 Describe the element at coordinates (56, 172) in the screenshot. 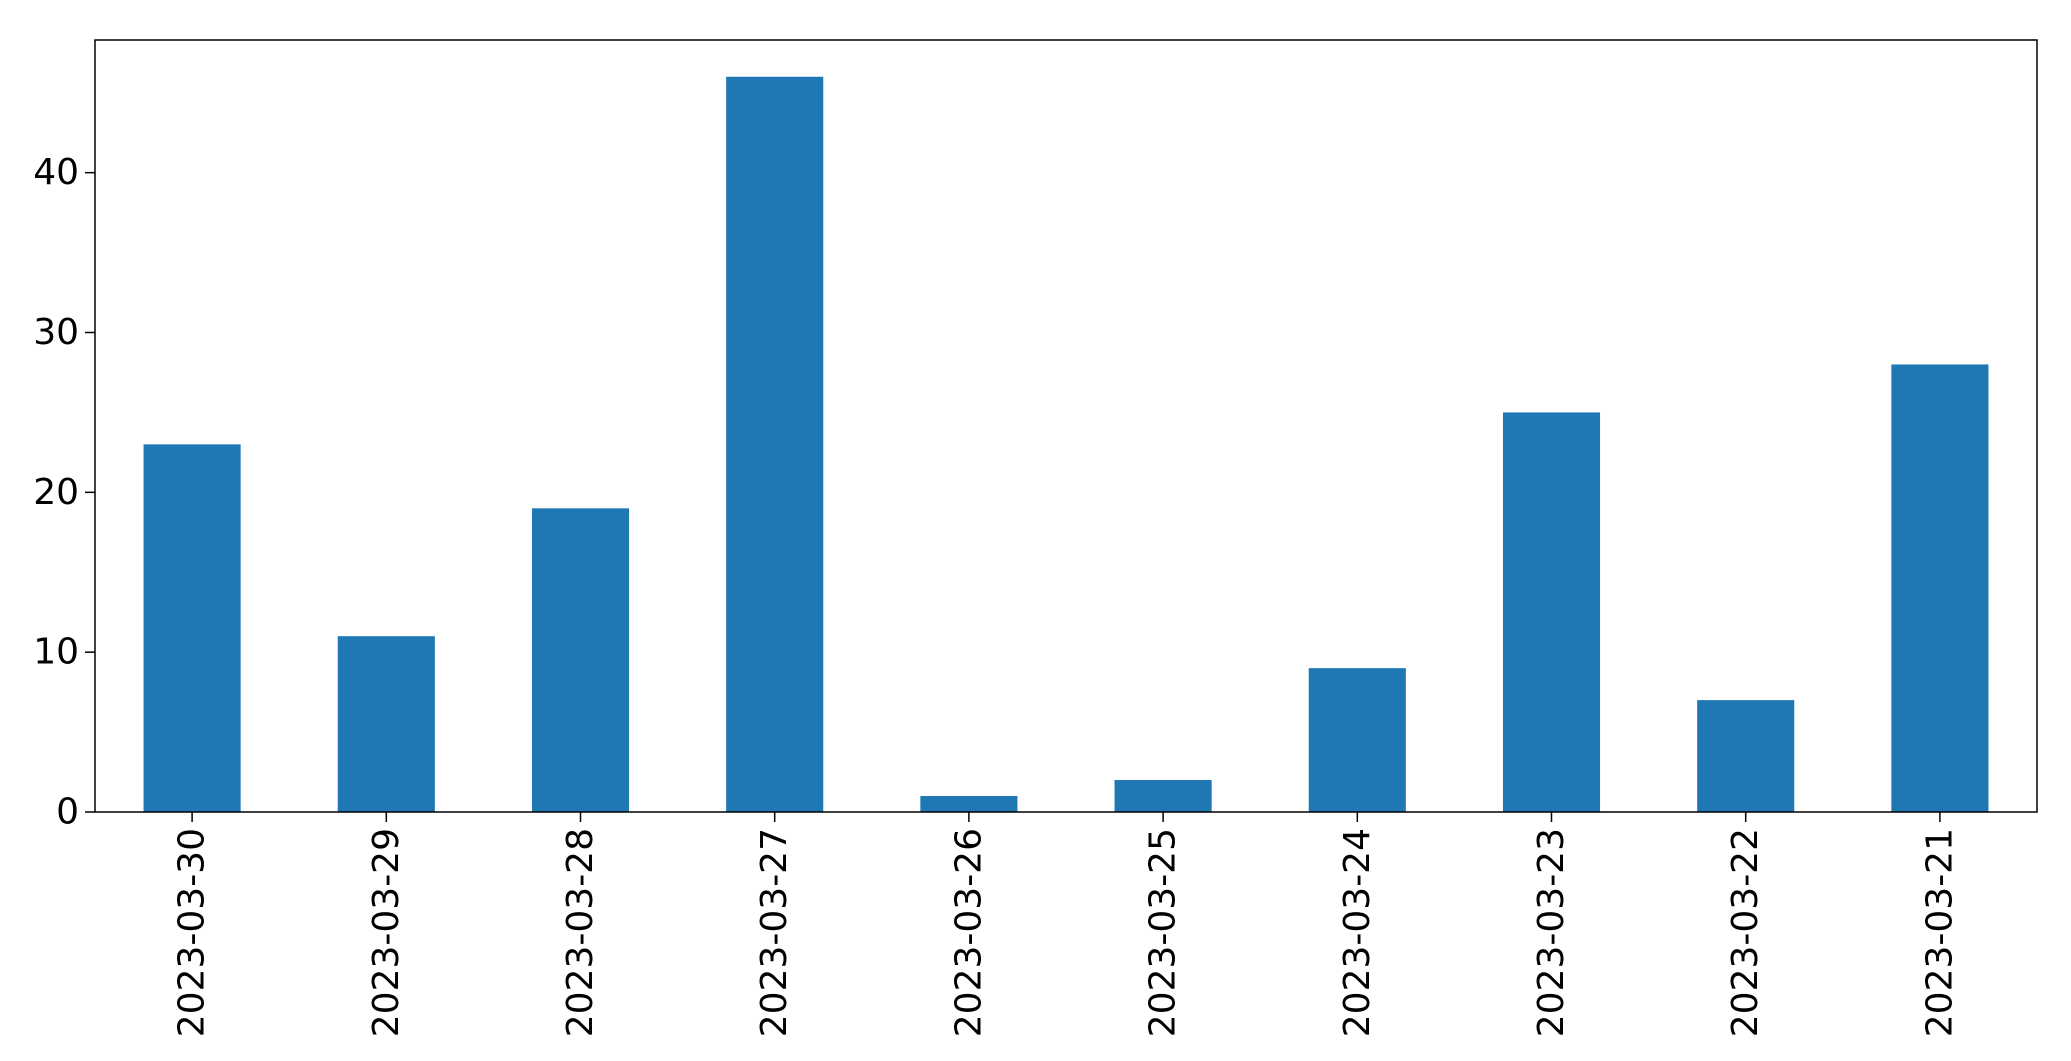

I see `y-tick-label: 40` at that location.